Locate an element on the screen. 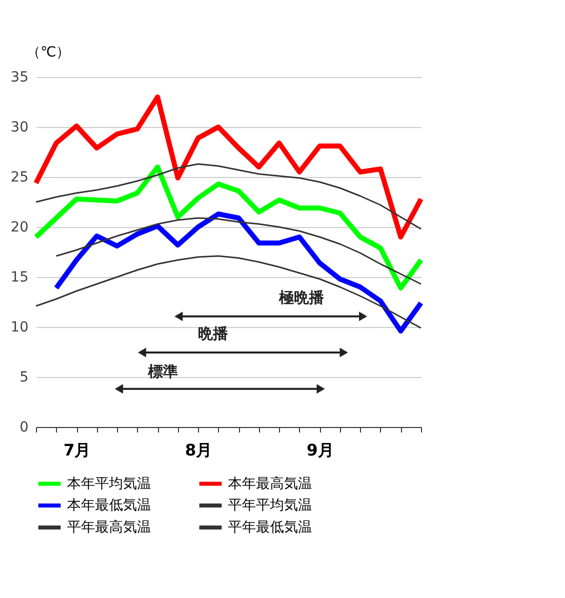 This screenshot has width=565, height=598. y-tick-label: 15 is located at coordinates (19, 278).